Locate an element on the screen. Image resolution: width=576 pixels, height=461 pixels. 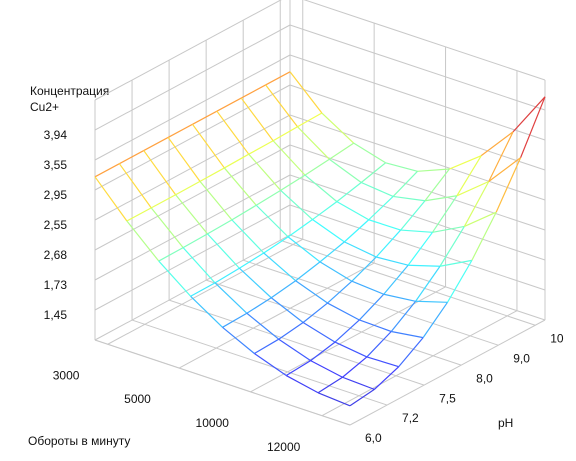
z-tick-label: 1,45 is located at coordinates (56, 315).